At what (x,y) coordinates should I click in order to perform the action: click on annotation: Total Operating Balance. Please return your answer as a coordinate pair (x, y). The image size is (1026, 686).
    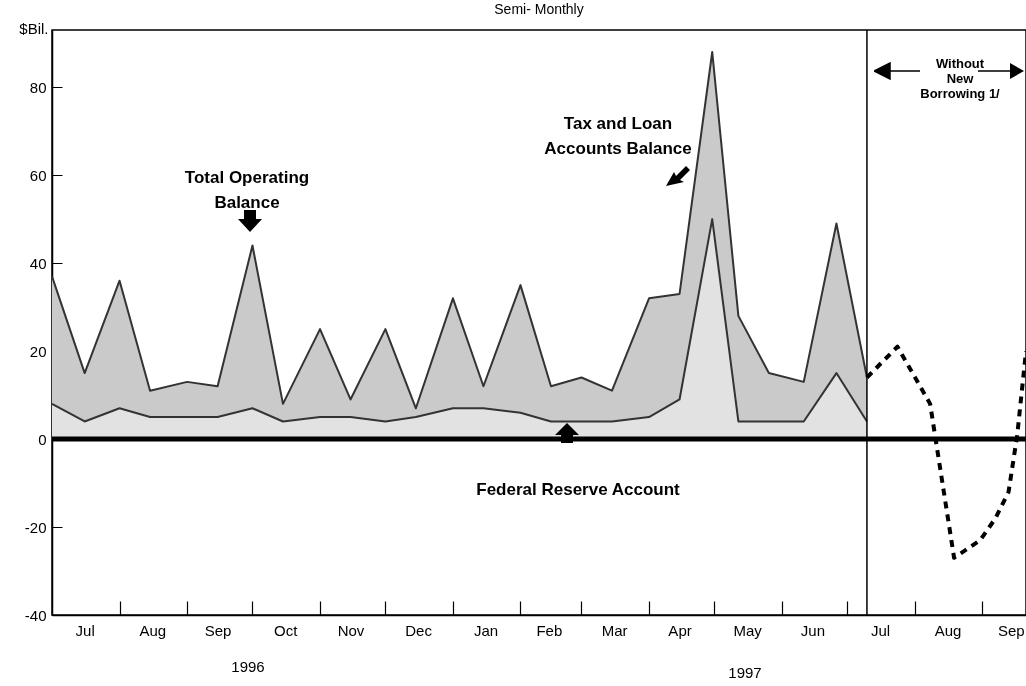
    Looking at the image, I should click on (247, 190).